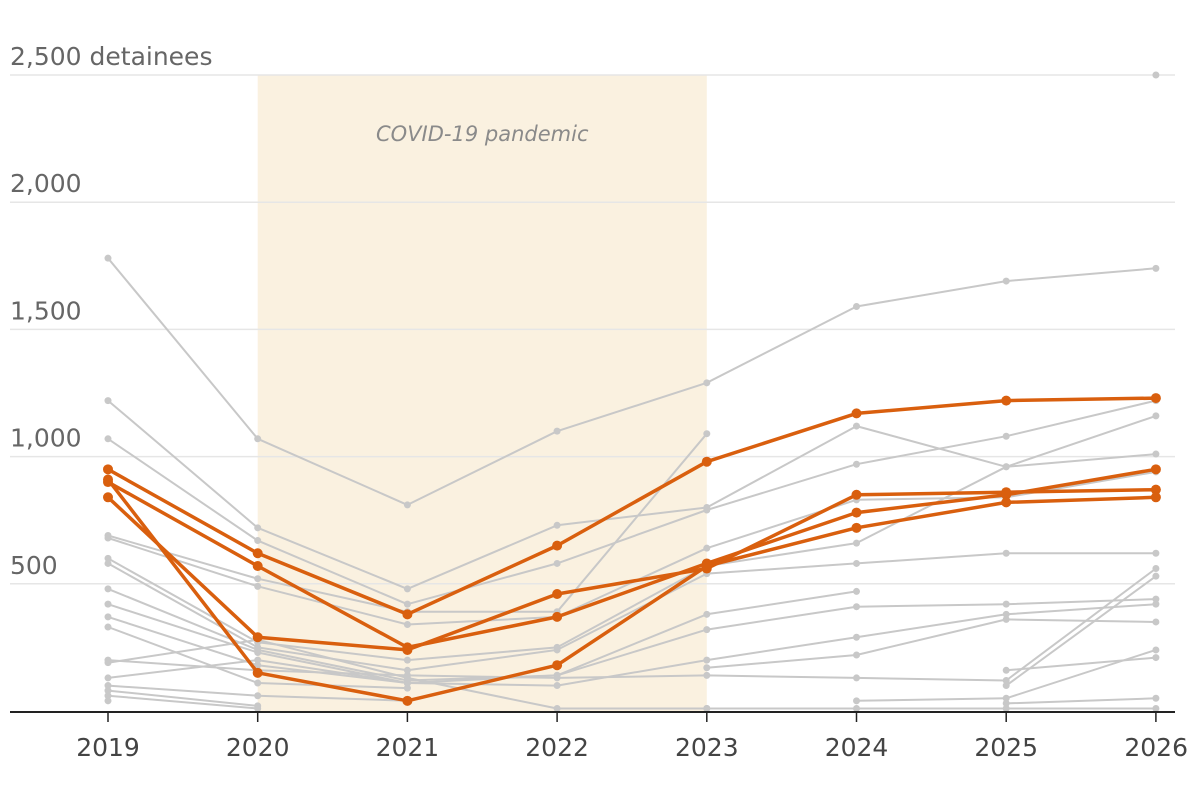 The width and height of the screenshot is (1200, 800). What do you see at coordinates (46, 183) in the screenshot?
I see `y-tick-label-3: 2,000` at bounding box center [46, 183].